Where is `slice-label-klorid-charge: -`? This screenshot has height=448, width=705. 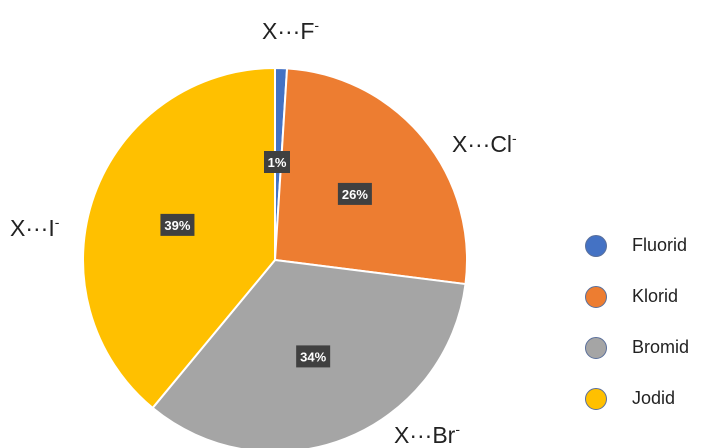 slice-label-klorid-charge: - is located at coordinates (514, 138).